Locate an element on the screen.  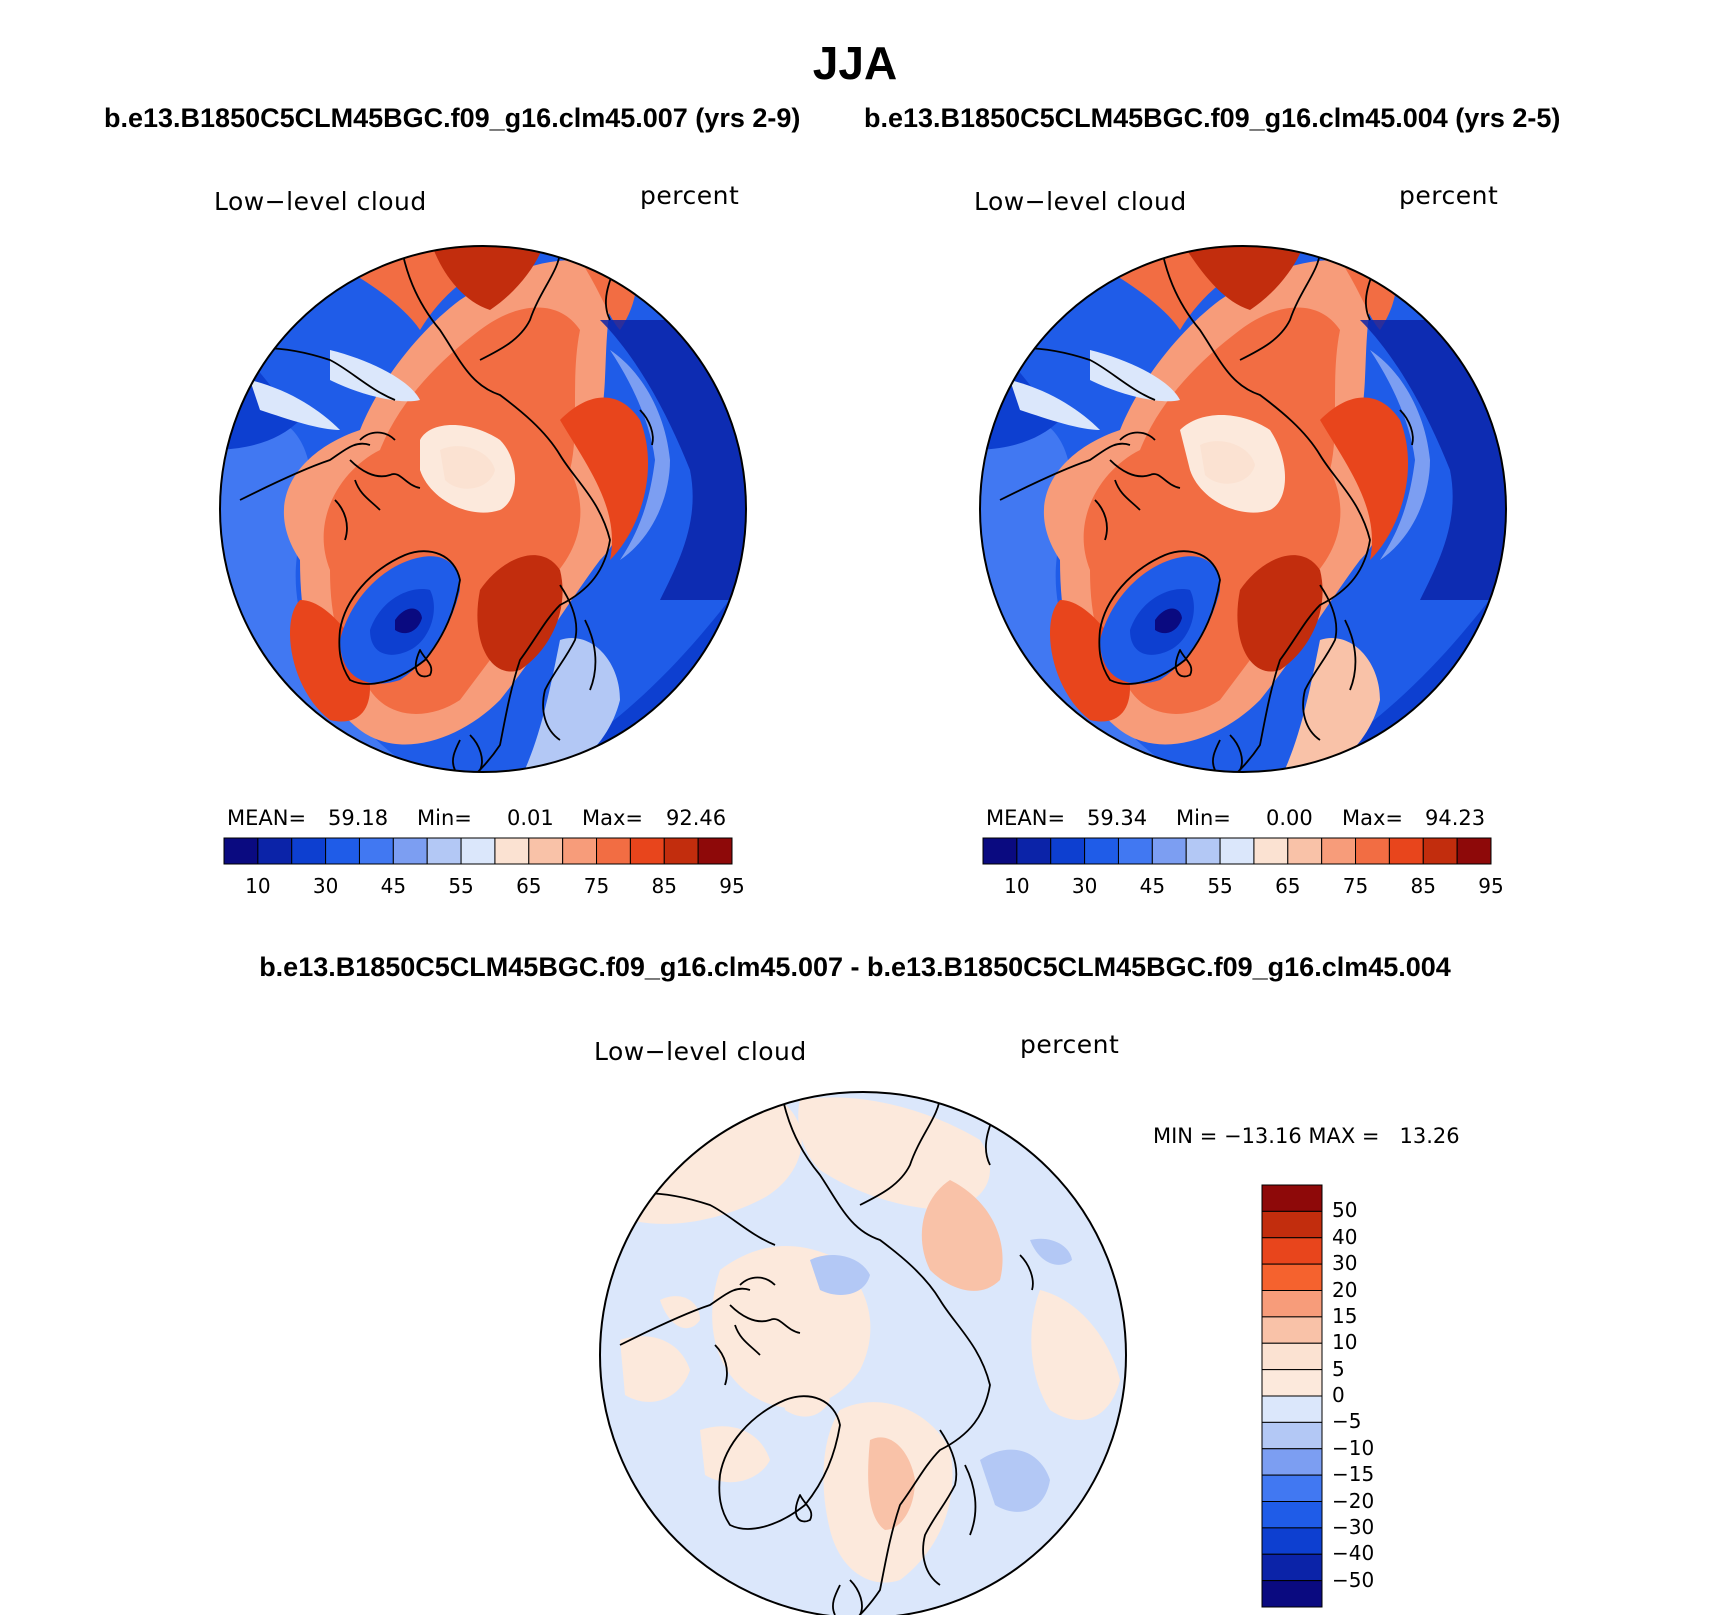
panel2-colorbar-tick-label: 30 is located at coordinates (1084, 886).